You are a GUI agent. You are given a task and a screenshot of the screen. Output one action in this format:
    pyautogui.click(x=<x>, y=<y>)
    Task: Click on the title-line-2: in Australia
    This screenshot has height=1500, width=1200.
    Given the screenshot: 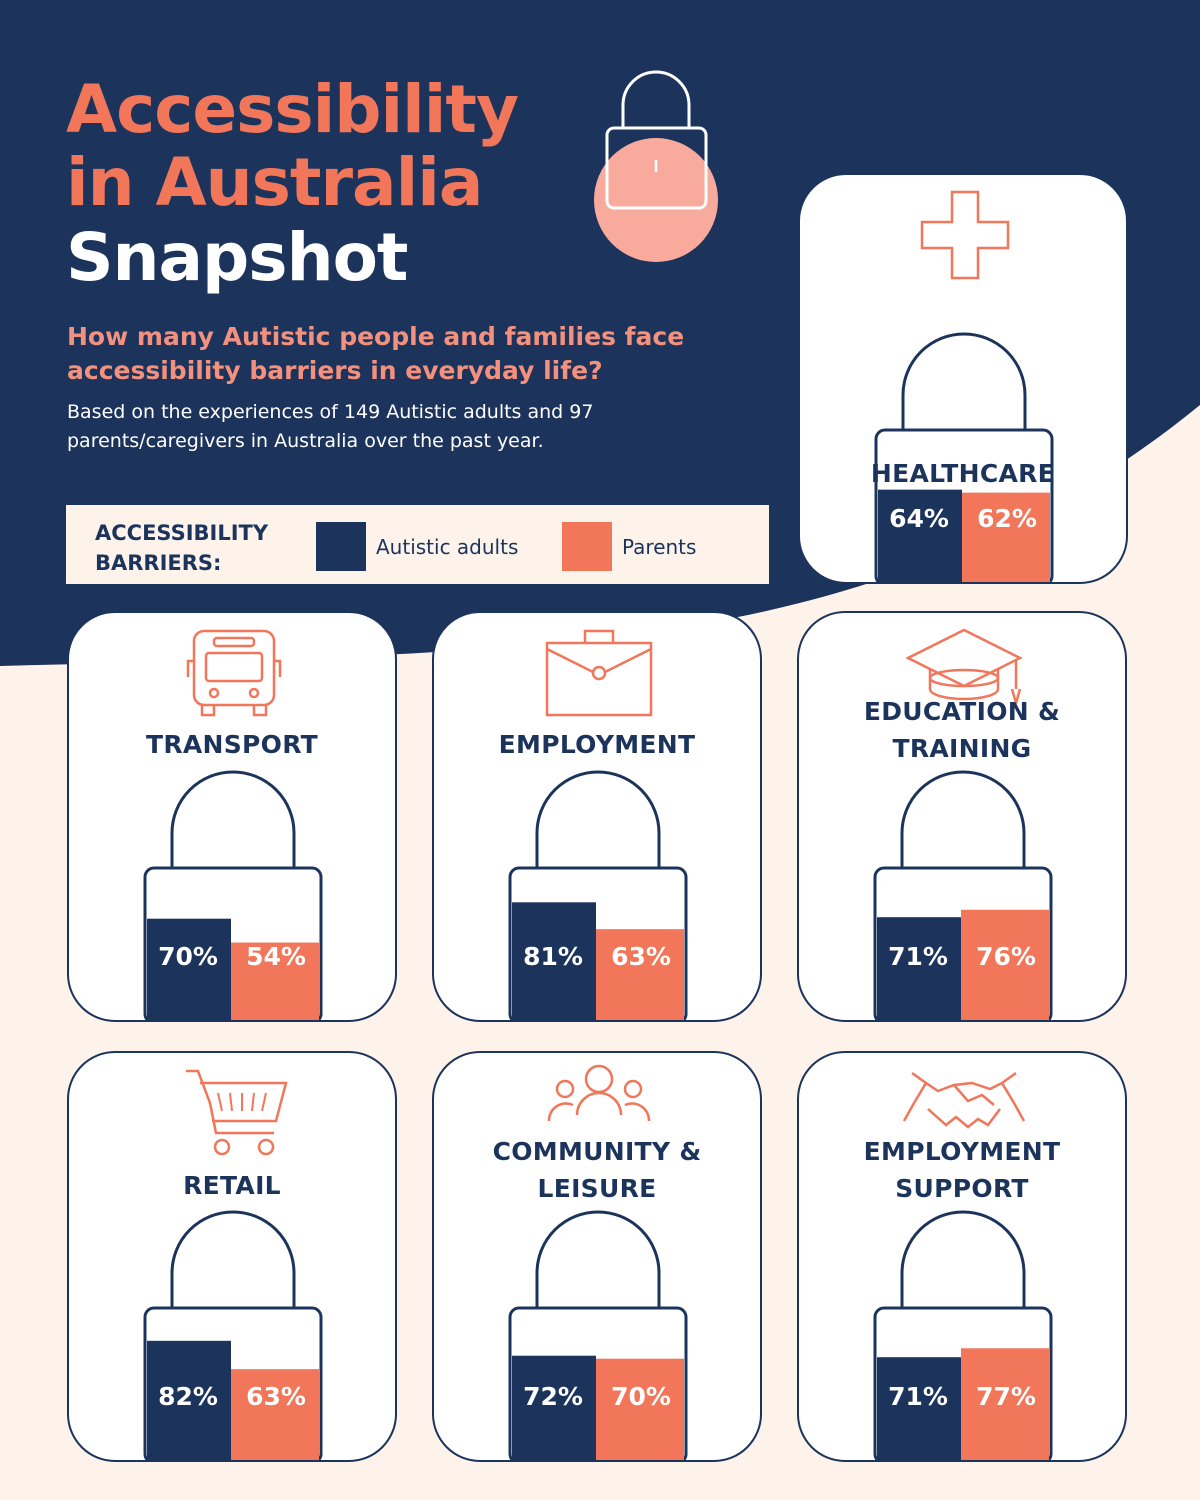 What is the action you would take?
    pyautogui.click(x=274, y=182)
    